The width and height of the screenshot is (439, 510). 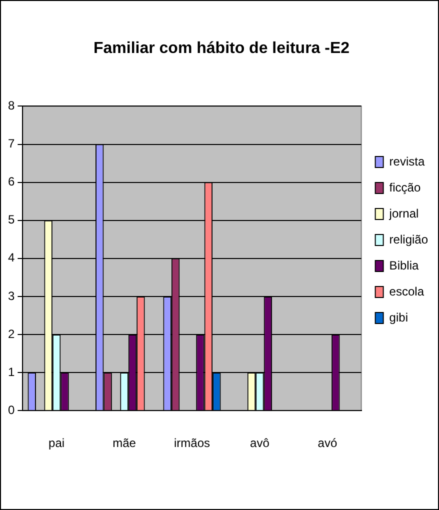 What do you see at coordinates (398, 317) in the screenshot?
I see `legend-label: gibi` at bounding box center [398, 317].